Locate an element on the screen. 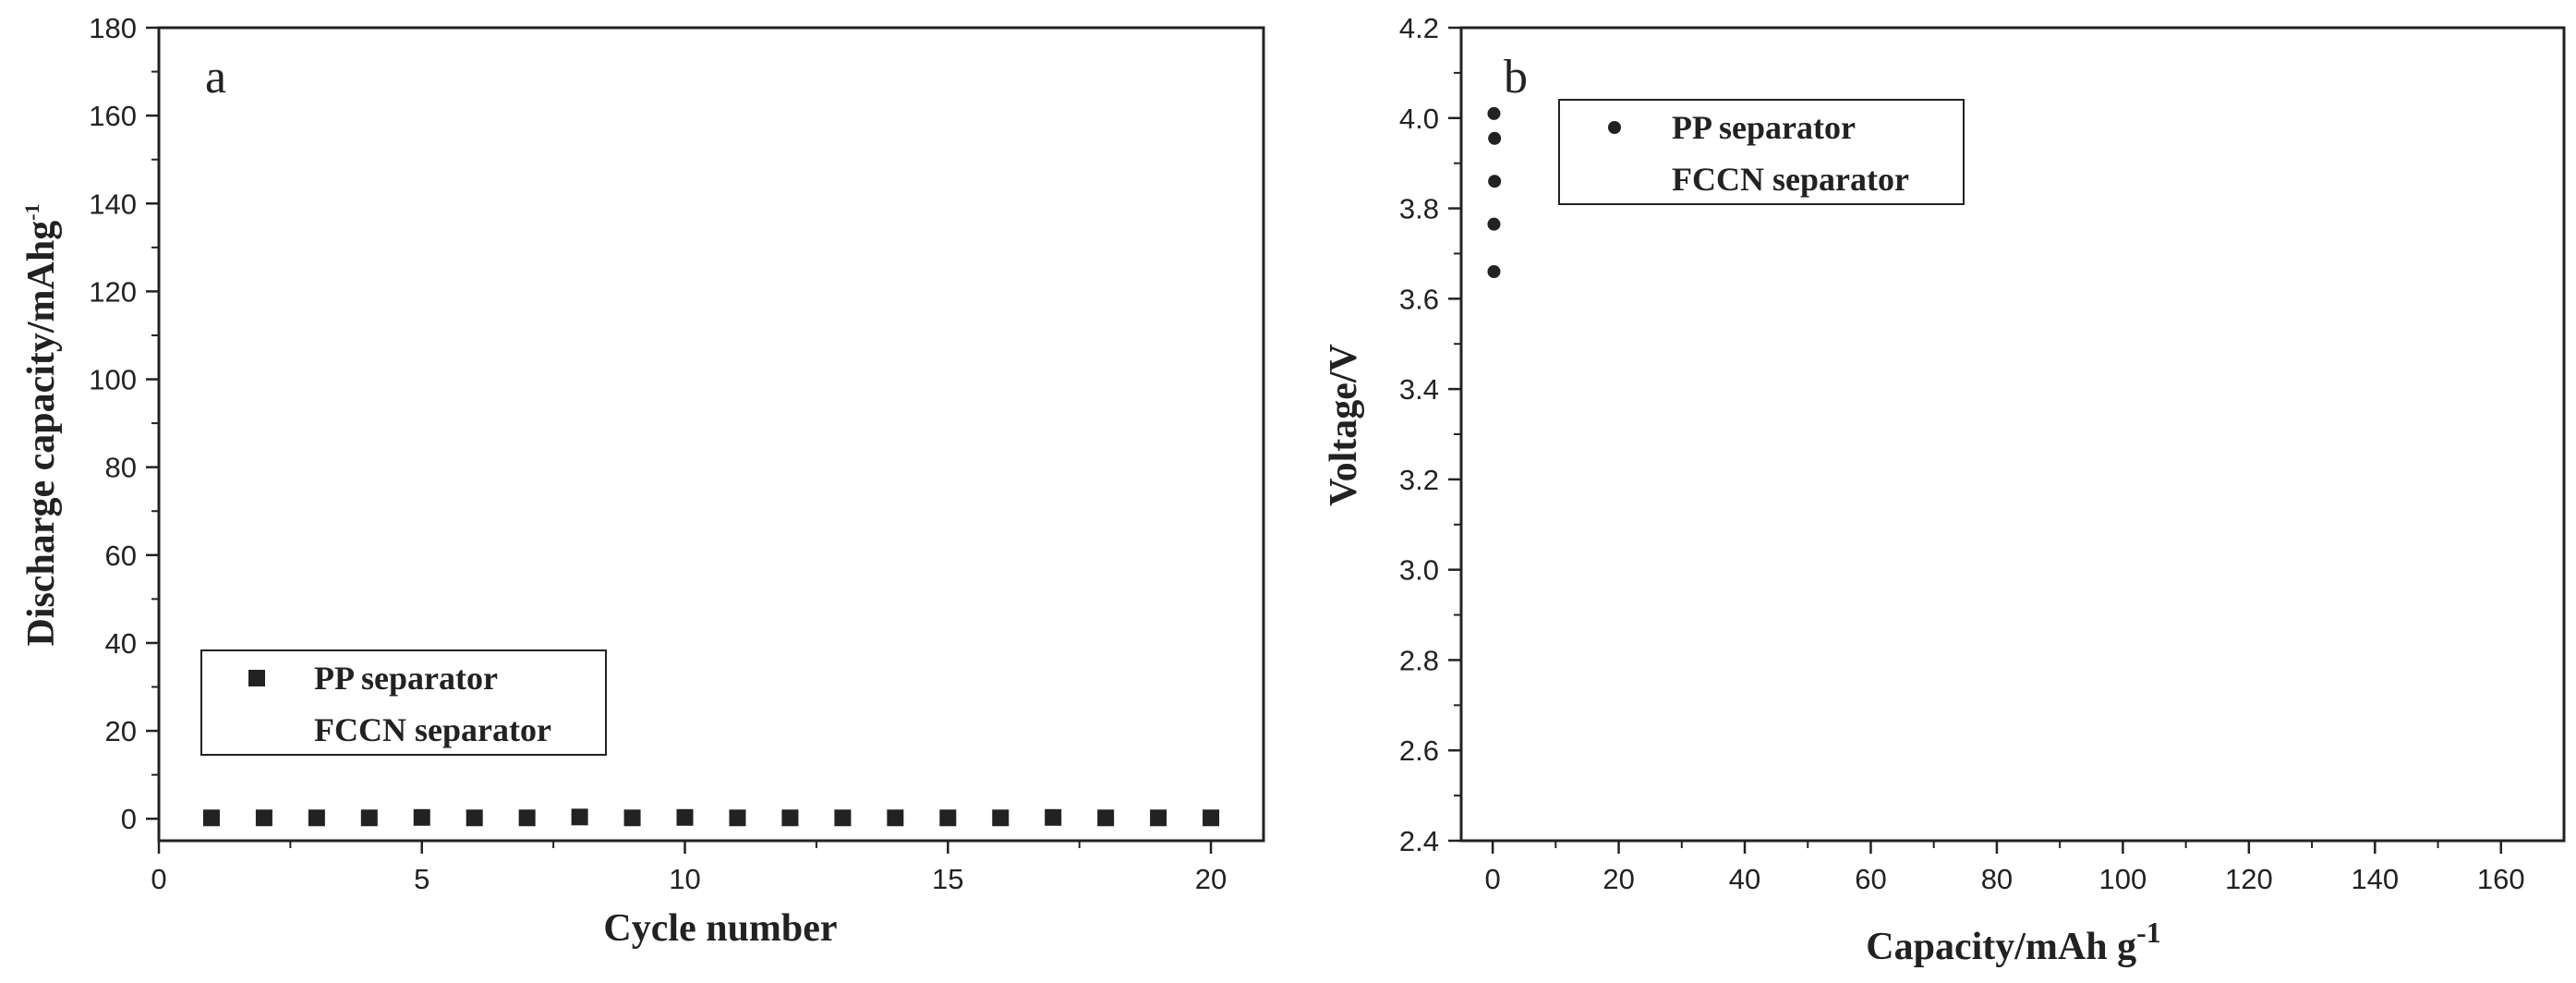  y-tick-label: 3.0 is located at coordinates (1419, 570).